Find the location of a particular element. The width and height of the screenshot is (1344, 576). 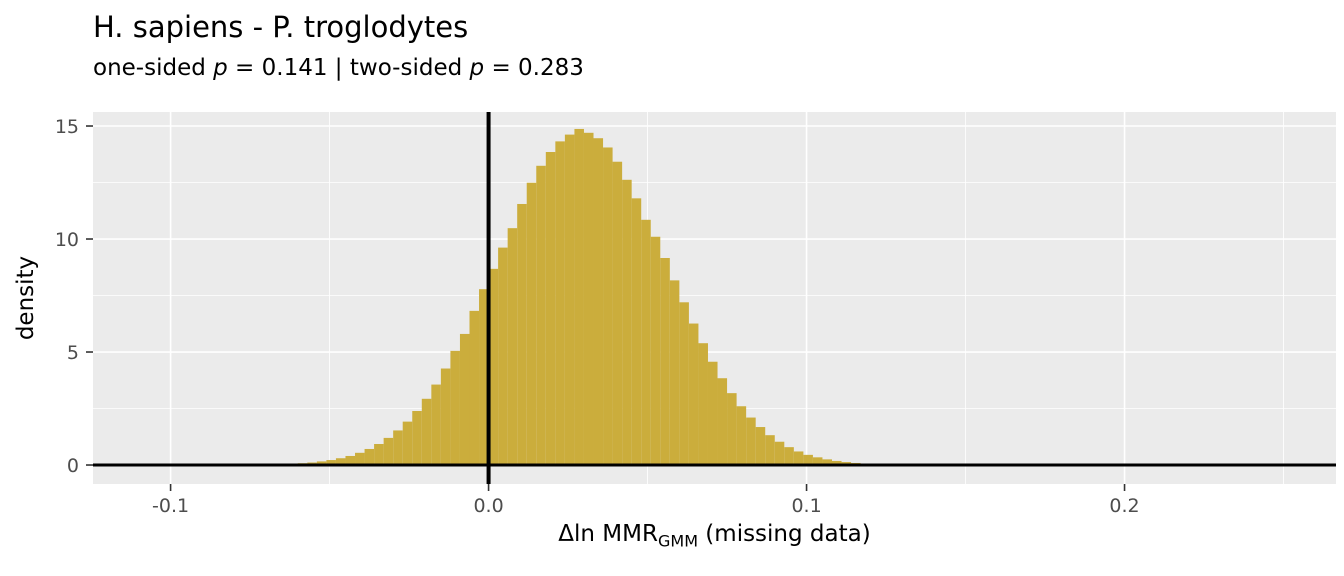

x-axis-title-subscript: GMM is located at coordinates (677, 541).